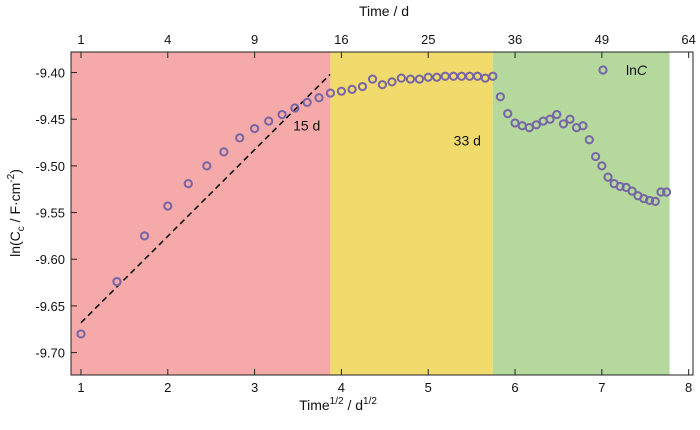  Describe the element at coordinates (514, 387) in the screenshot. I see `x-tick-label: 6` at that location.